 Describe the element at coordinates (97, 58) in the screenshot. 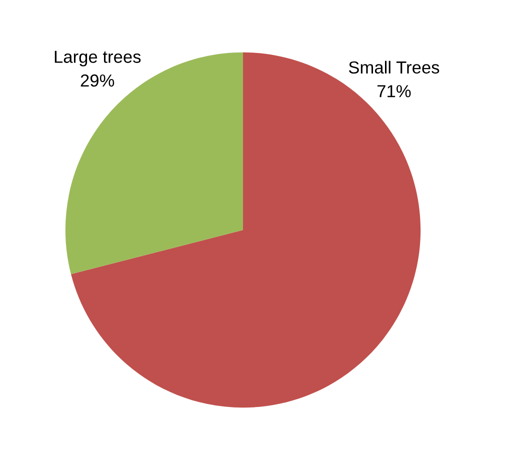

I see `slice-label: Large trees` at that location.